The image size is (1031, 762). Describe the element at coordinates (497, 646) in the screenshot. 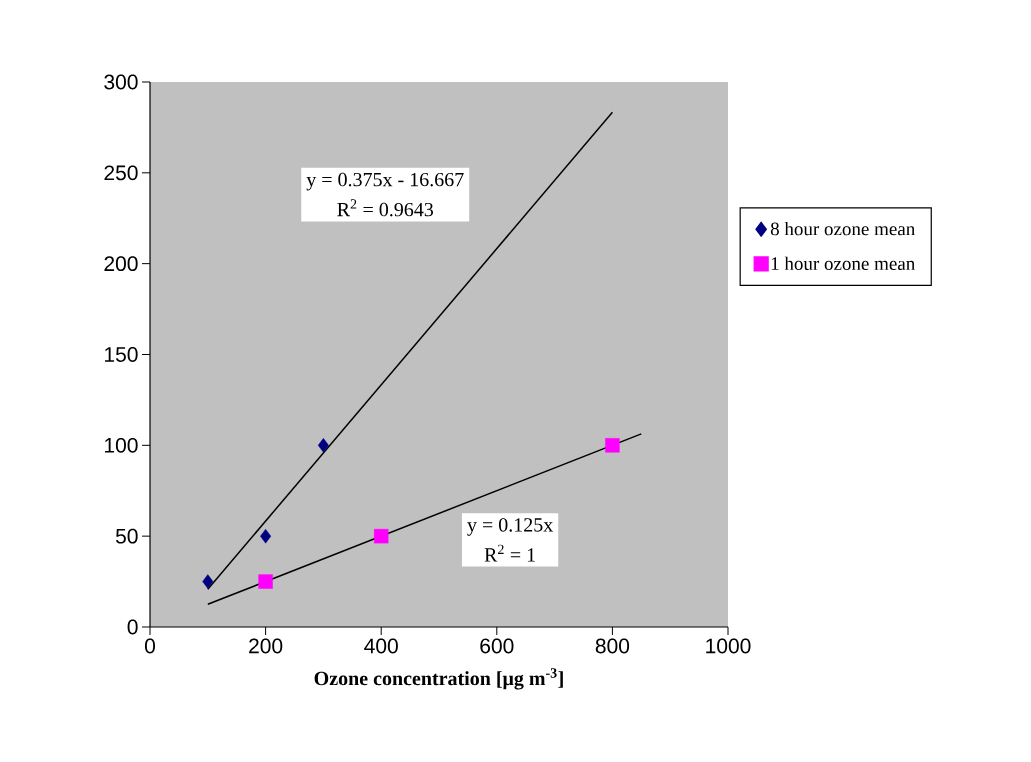

I see `x-tick-label: 600` at that location.